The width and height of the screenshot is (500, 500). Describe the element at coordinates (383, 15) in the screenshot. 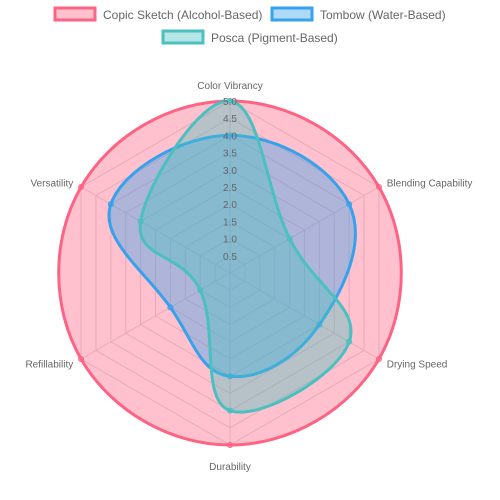

I see `legend-label: Tombow (Water-Based)` at that location.